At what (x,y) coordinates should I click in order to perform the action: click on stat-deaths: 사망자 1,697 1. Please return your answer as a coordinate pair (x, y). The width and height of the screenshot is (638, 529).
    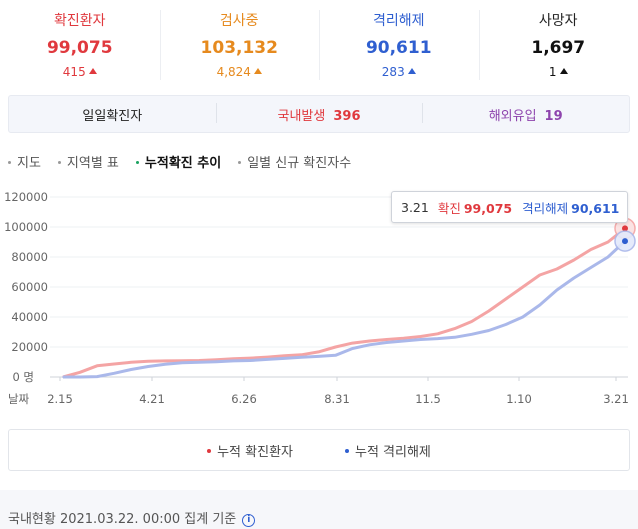
    Looking at the image, I should click on (558, 44).